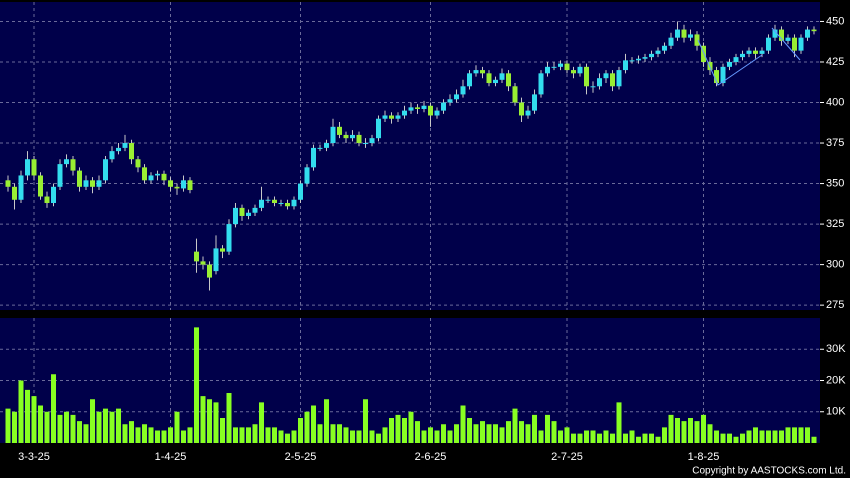 This screenshot has width=850, height=478. What do you see at coordinates (835, 305) in the screenshot?
I see `y-tick-label: 275` at bounding box center [835, 305].